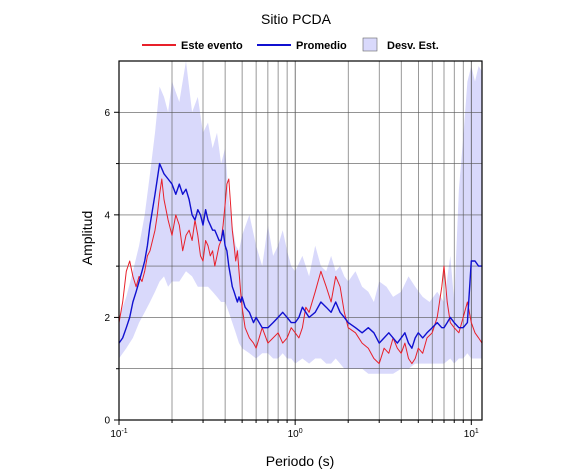 The height and width of the screenshot is (475, 586). What do you see at coordinates (212, 46) in the screenshot?
I see `legend-label-este-evento: Este evento` at bounding box center [212, 46].